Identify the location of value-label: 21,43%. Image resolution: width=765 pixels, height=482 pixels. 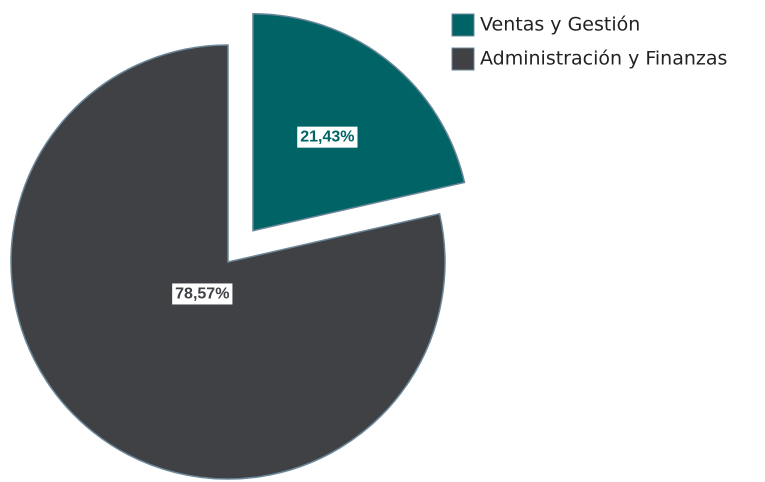
(327, 137).